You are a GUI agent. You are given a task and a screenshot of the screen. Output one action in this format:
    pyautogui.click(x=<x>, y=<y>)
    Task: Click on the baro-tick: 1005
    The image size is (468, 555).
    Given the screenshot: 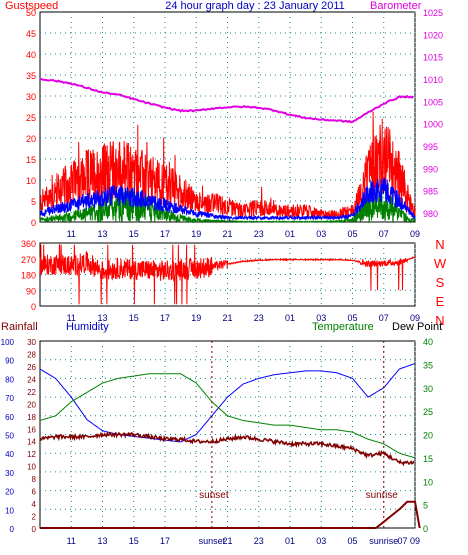 What is the action you would take?
    pyautogui.click(x=433, y=102)
    